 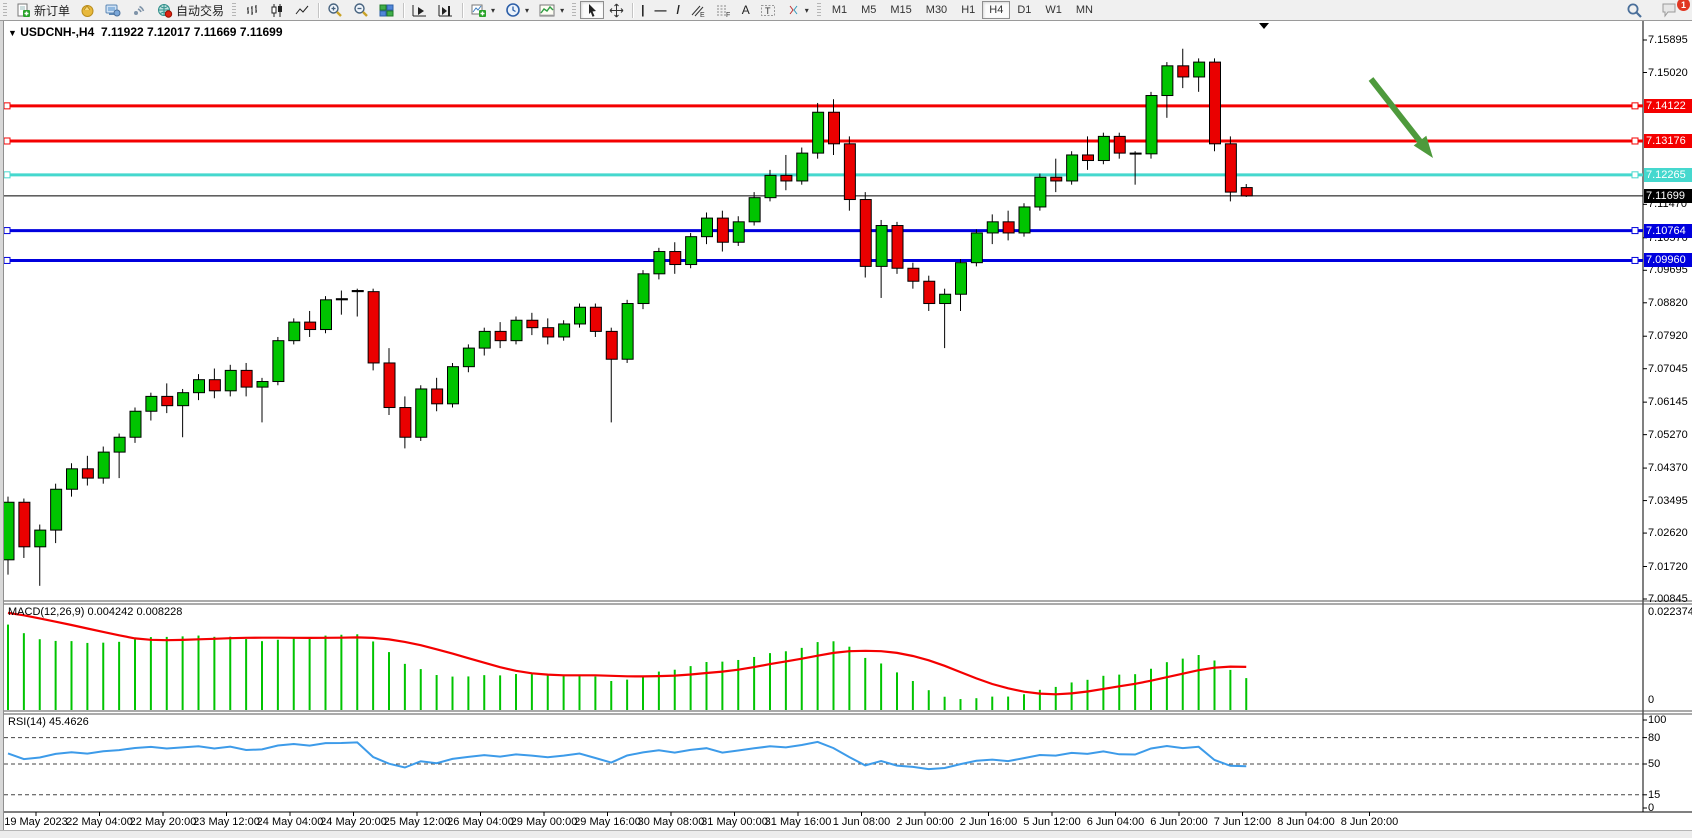 I want to click on chart-shift-marker, so click(x=1264, y=26).